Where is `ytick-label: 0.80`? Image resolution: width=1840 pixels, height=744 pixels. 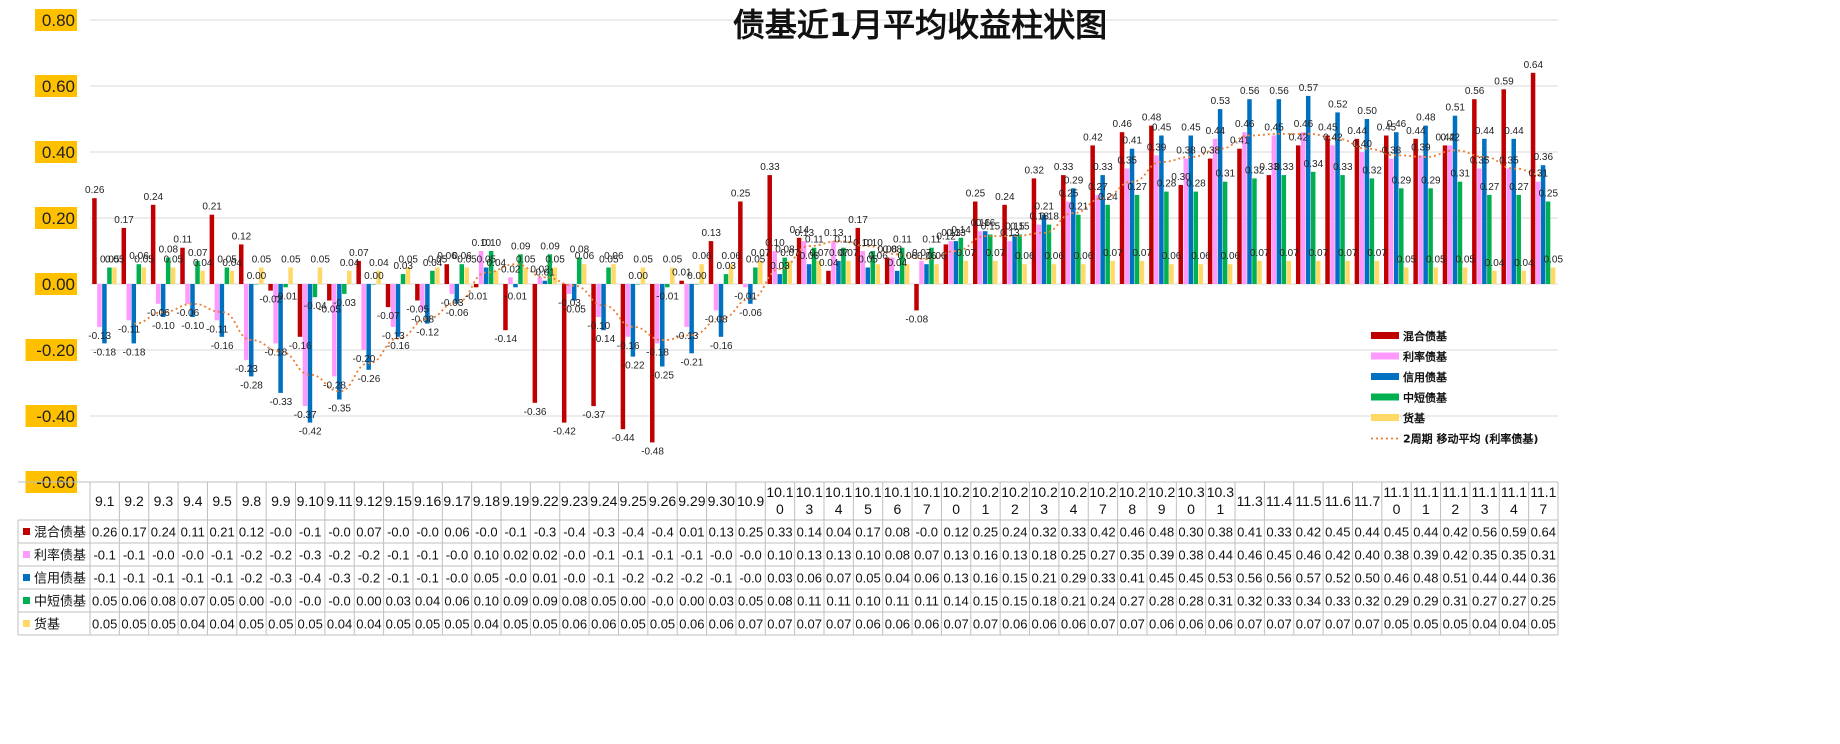 ytick-label: 0.80 is located at coordinates (58, 20).